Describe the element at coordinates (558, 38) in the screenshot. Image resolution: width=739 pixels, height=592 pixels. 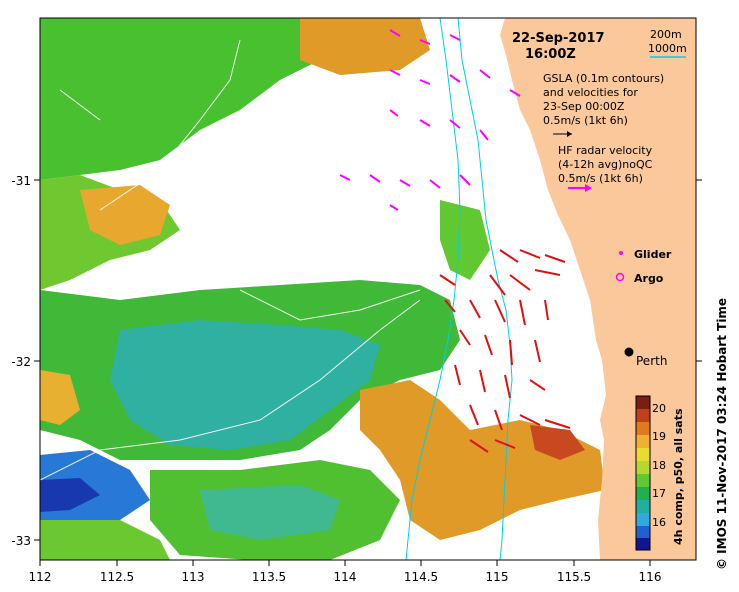
I see `map-date: 22-Sep-2017` at that location.